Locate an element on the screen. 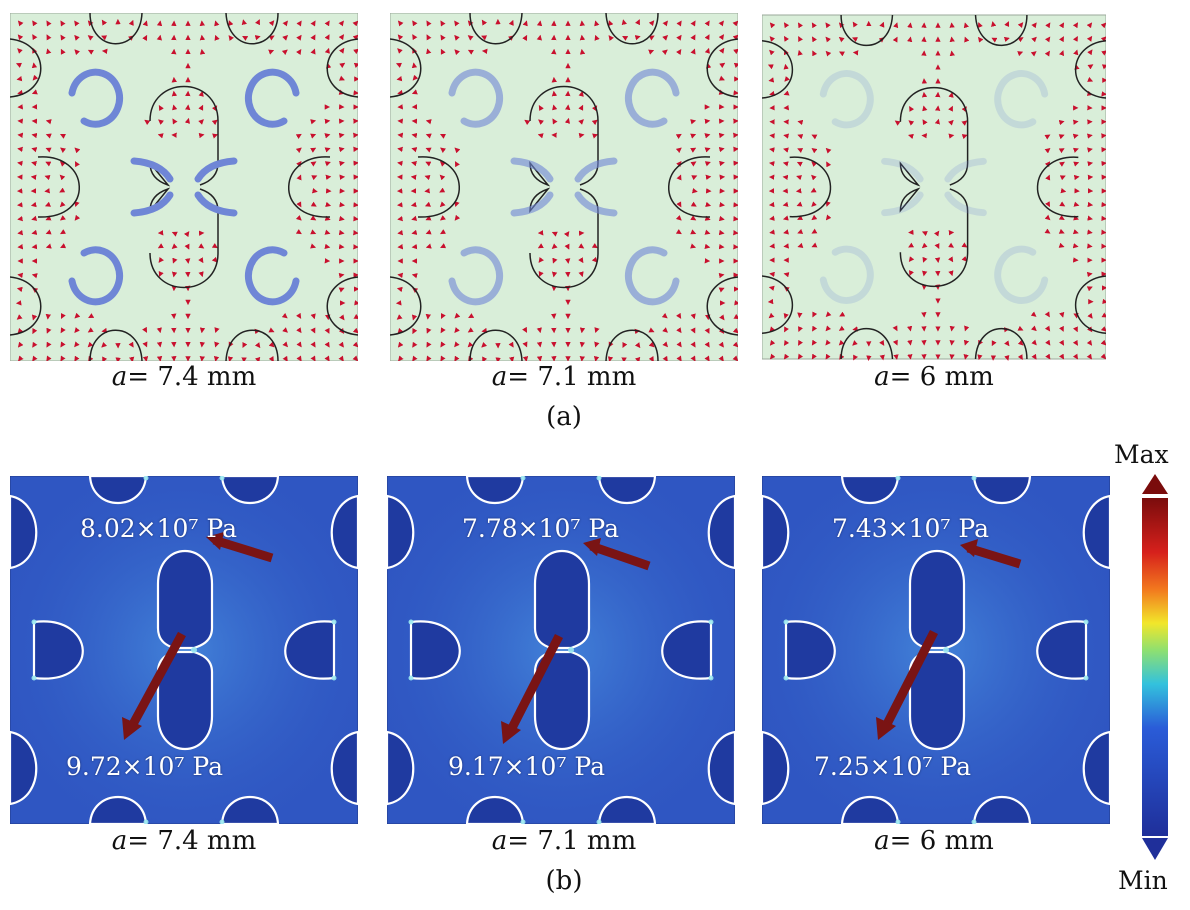 The image size is (1190, 910). stress-label-top: 7.78×10⁷ Pa is located at coordinates (540, 528).